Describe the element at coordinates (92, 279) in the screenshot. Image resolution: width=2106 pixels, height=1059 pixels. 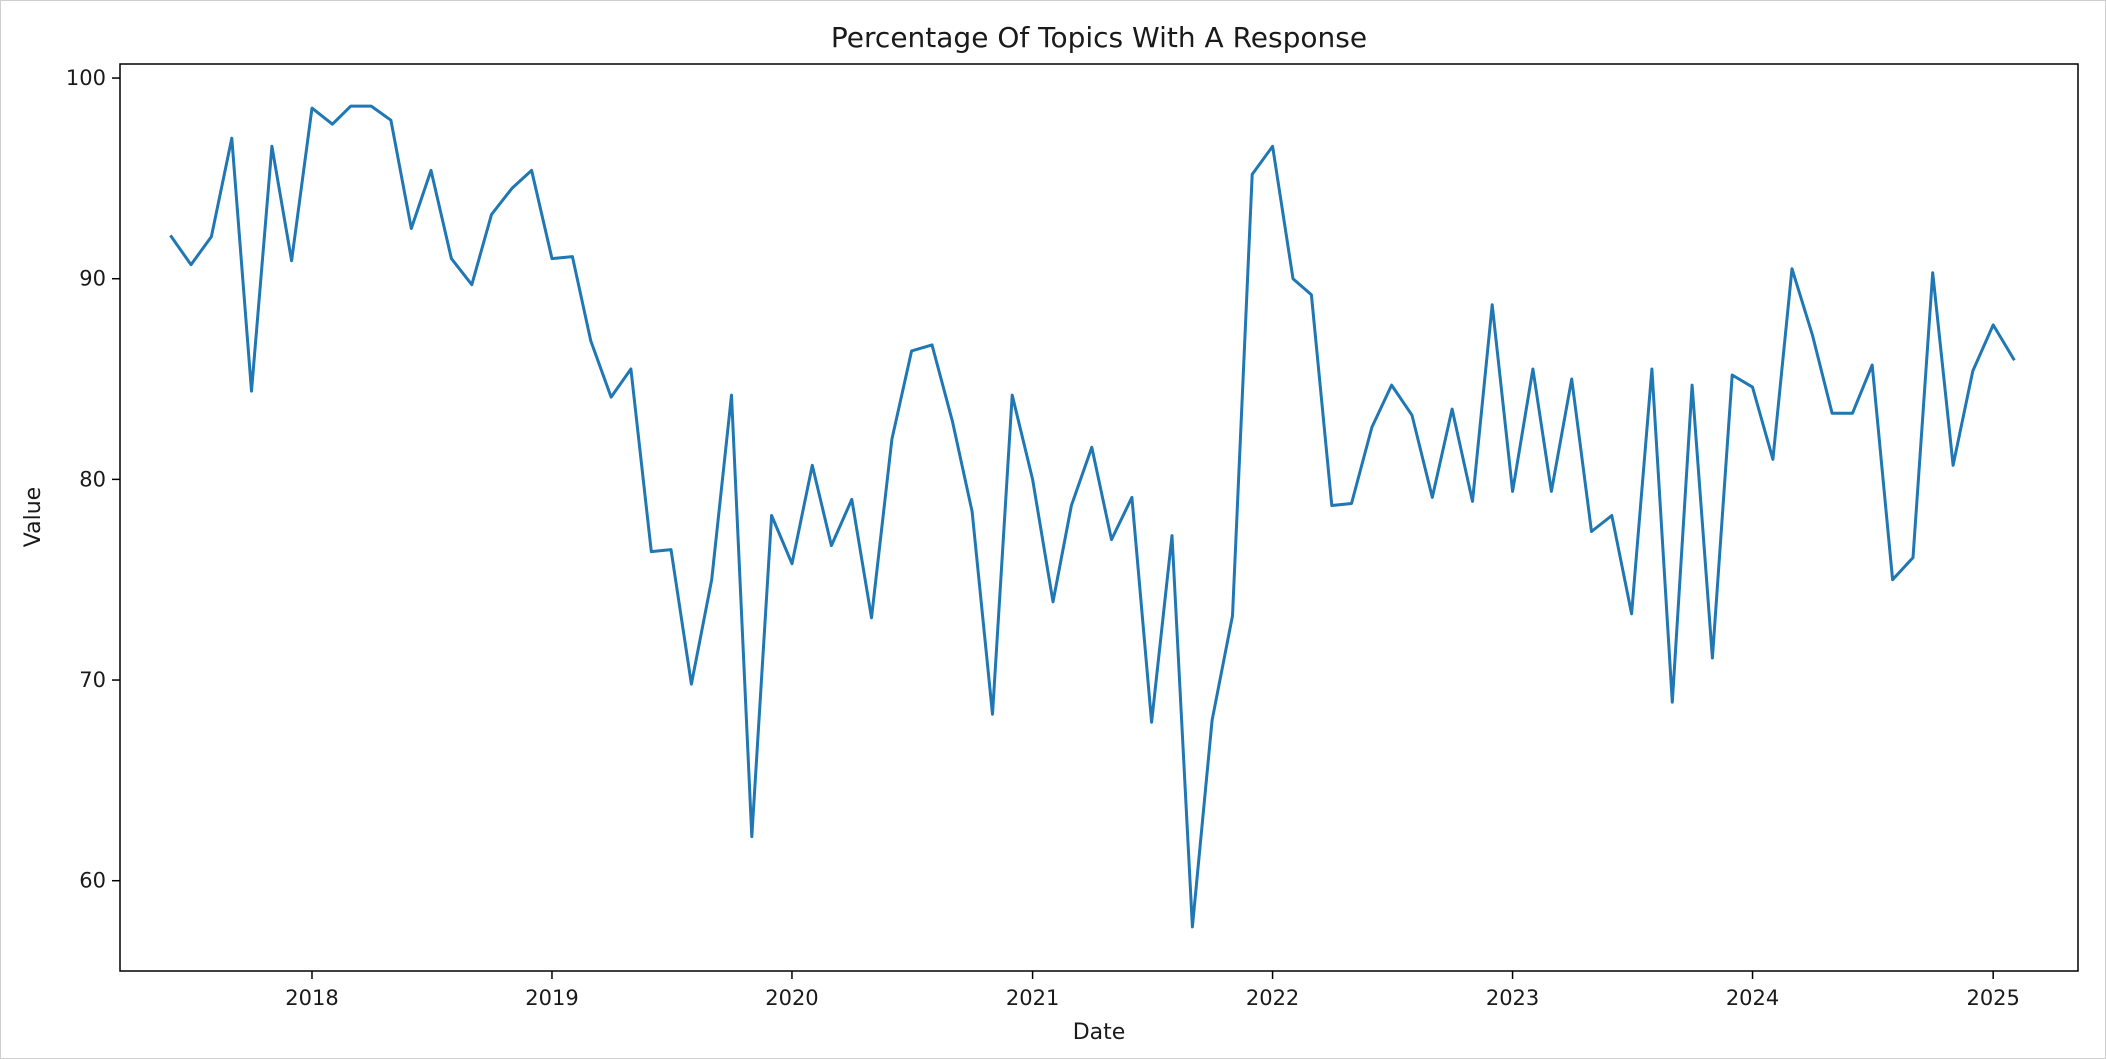
I see `y-tick-label: 90` at that location.